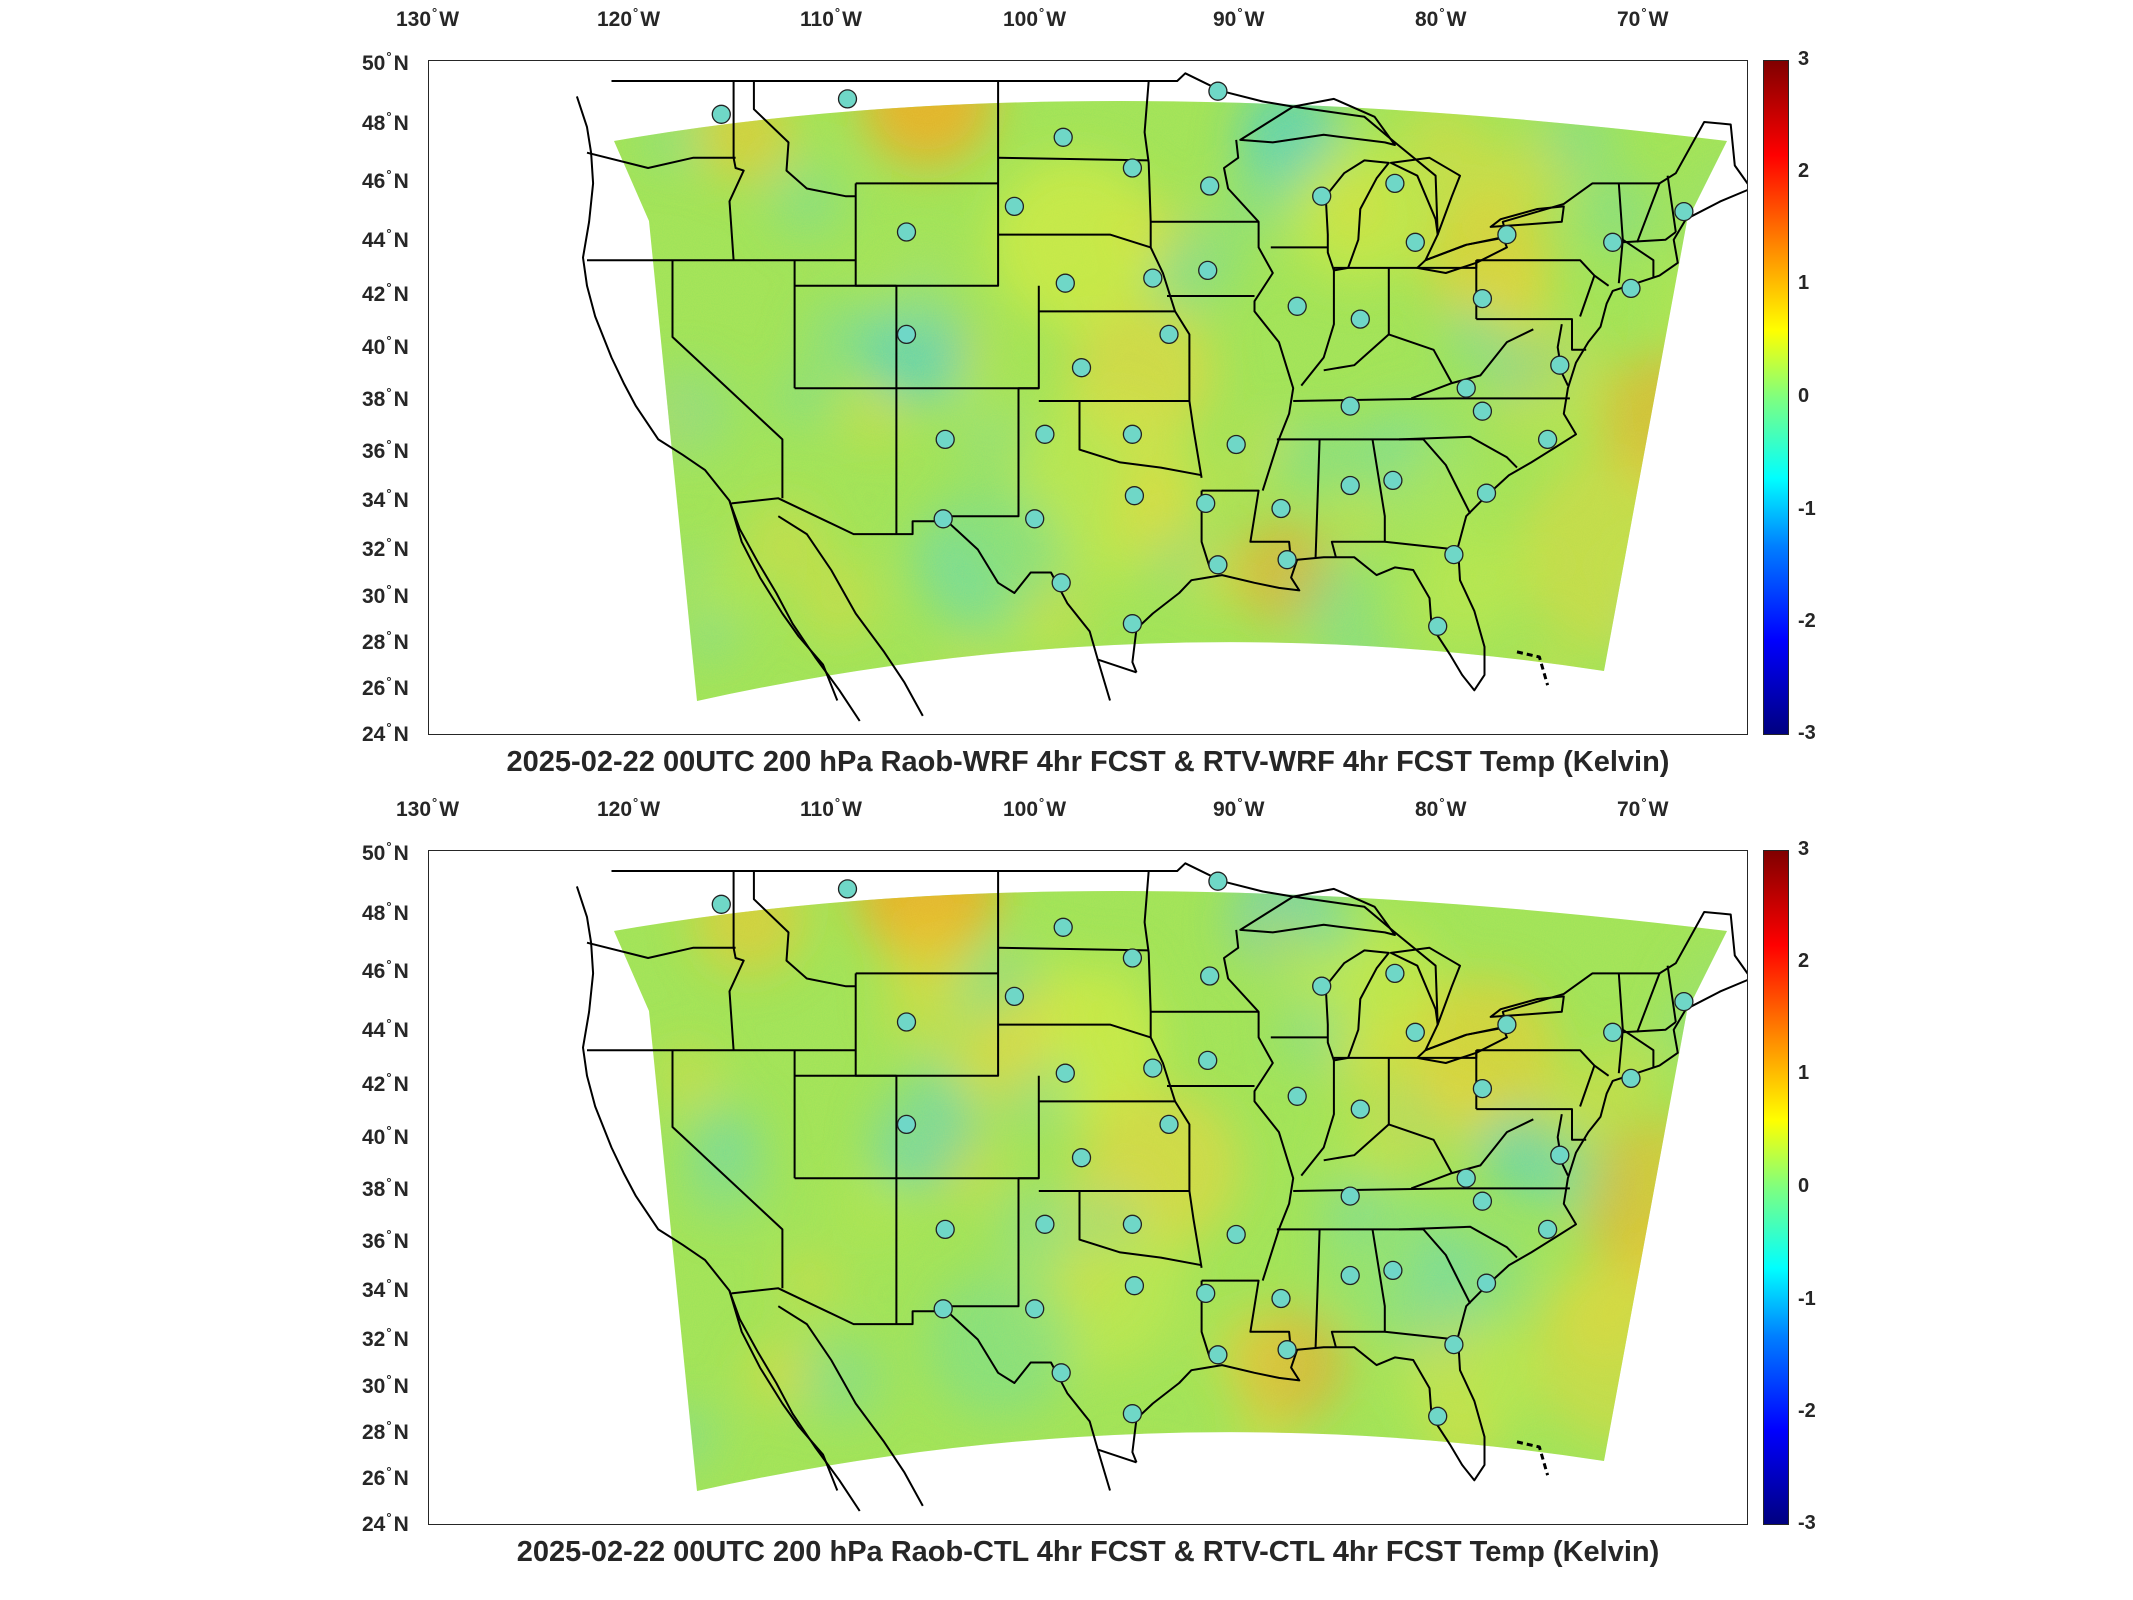  What do you see at coordinates (1035, 18) in the screenshot?
I see `lon-label-100w: 100°W` at bounding box center [1035, 18].